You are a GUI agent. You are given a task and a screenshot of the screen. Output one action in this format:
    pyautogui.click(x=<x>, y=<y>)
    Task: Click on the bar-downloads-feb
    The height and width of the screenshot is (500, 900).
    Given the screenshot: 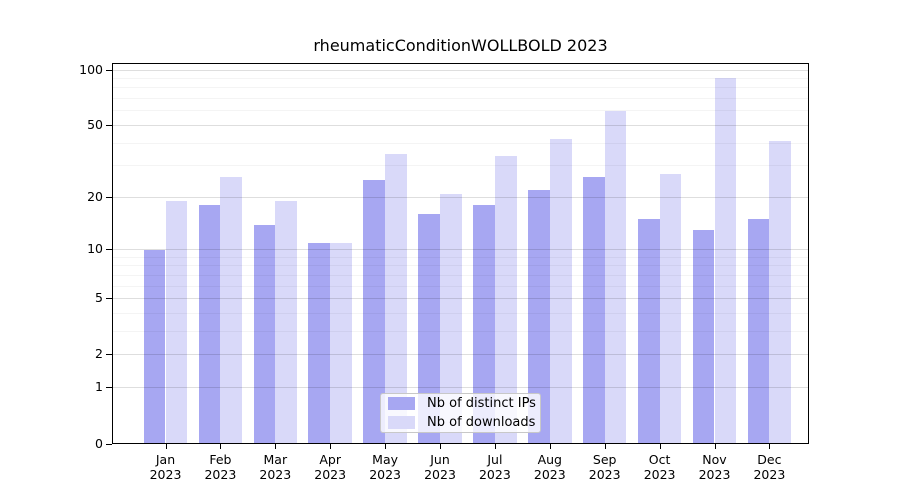 What is the action you would take?
    pyautogui.click(x=231, y=309)
    